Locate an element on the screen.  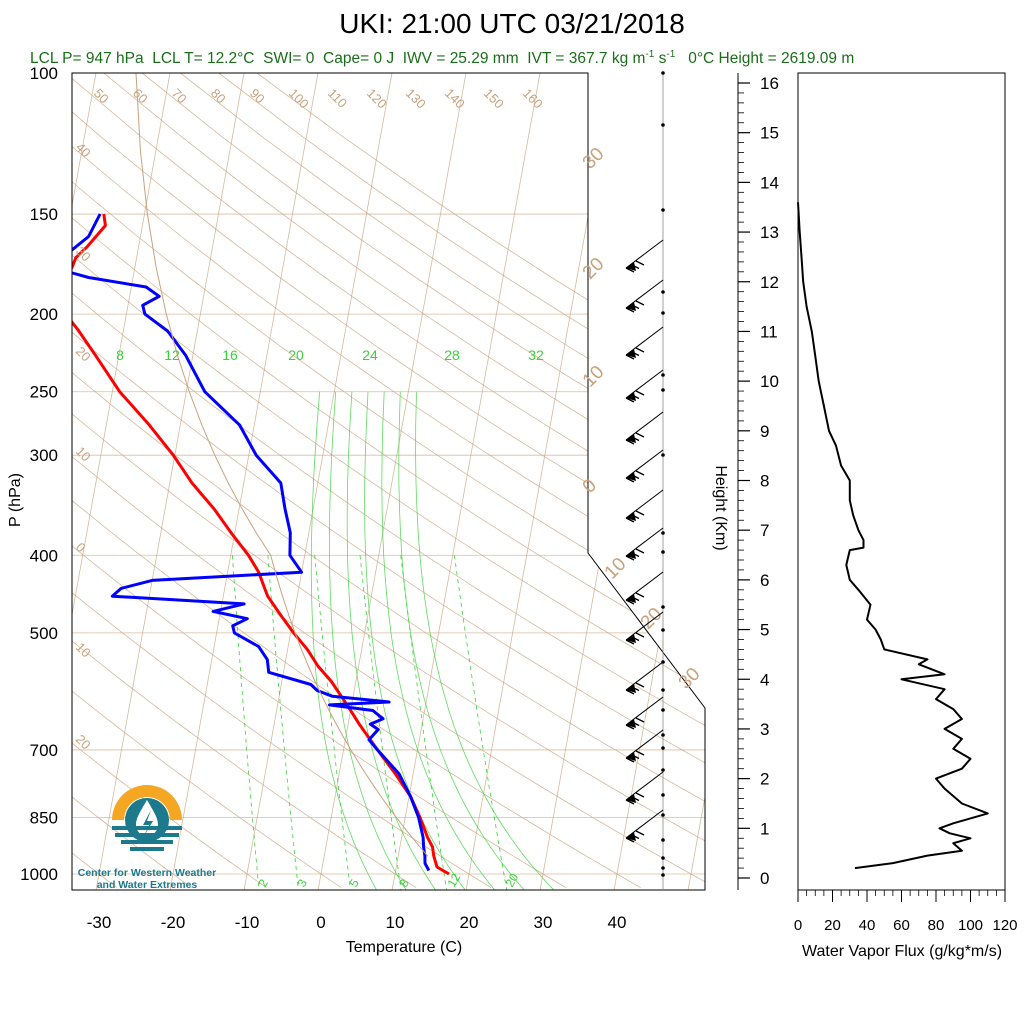
pressure-tick-label: 300 is located at coordinates (44, 455).